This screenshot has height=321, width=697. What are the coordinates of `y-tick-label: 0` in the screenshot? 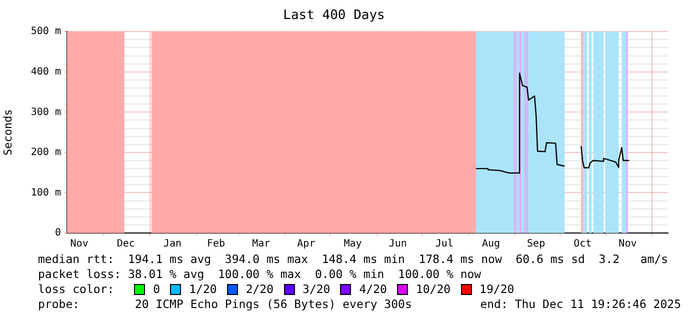 It's located at (57, 233).